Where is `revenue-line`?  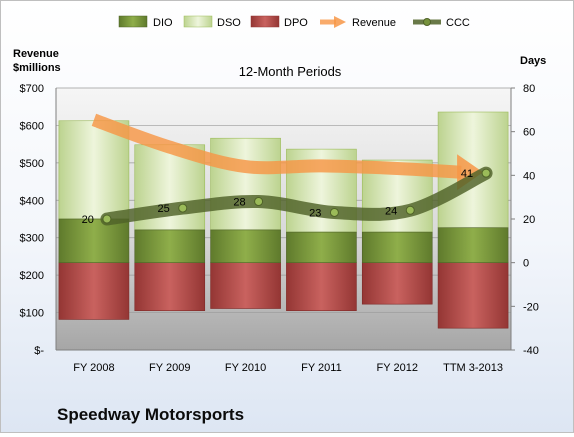 revenue-line is located at coordinates (276, 146).